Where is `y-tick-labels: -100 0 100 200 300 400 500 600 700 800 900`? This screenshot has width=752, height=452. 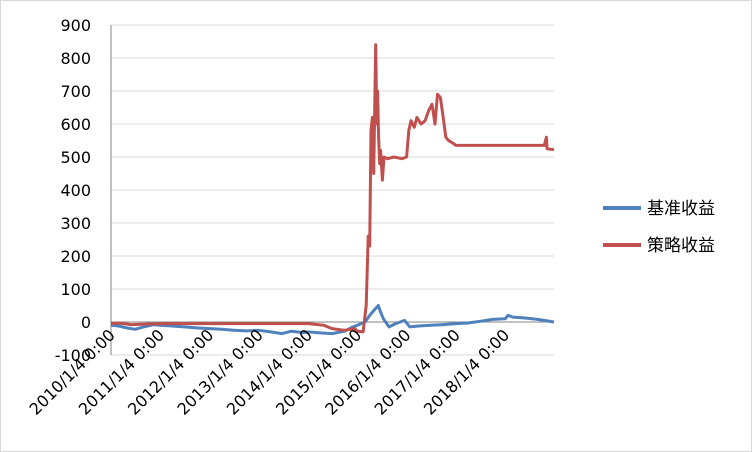
y-tick-labels: -100 0 100 200 300 400 500 600 700 800 900 is located at coordinates (73, 190).